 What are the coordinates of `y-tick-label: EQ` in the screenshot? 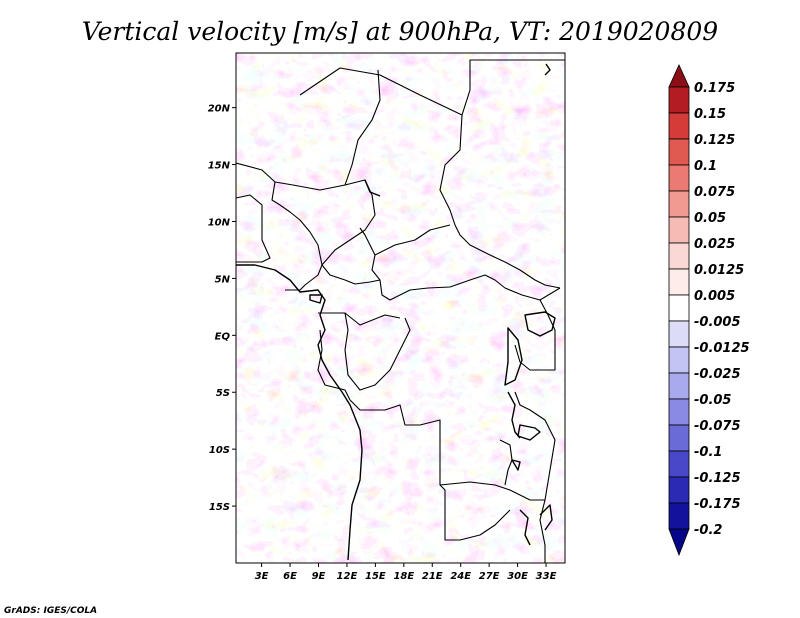 It's located at (223, 336).